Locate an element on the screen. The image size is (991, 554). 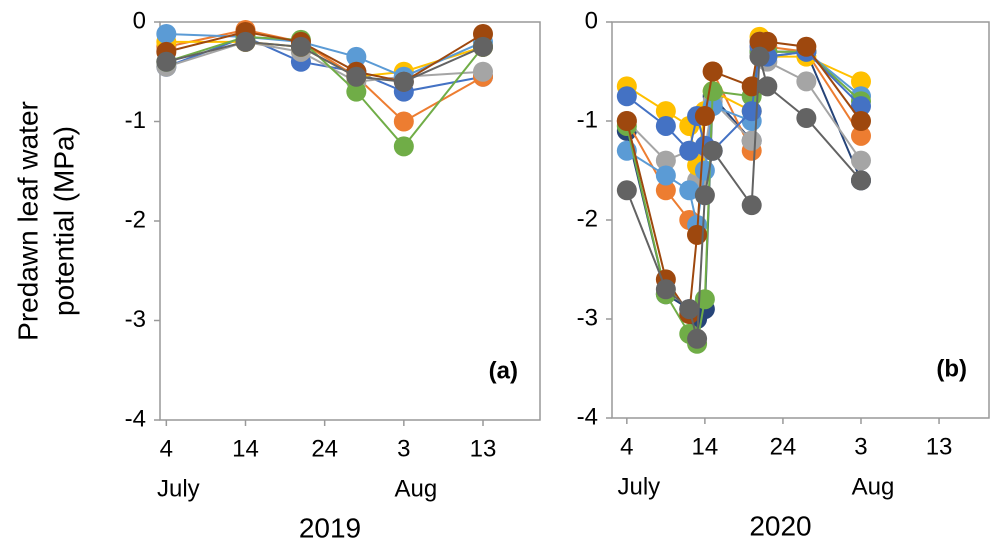
x-axis-label: 2019 is located at coordinates (330, 527).